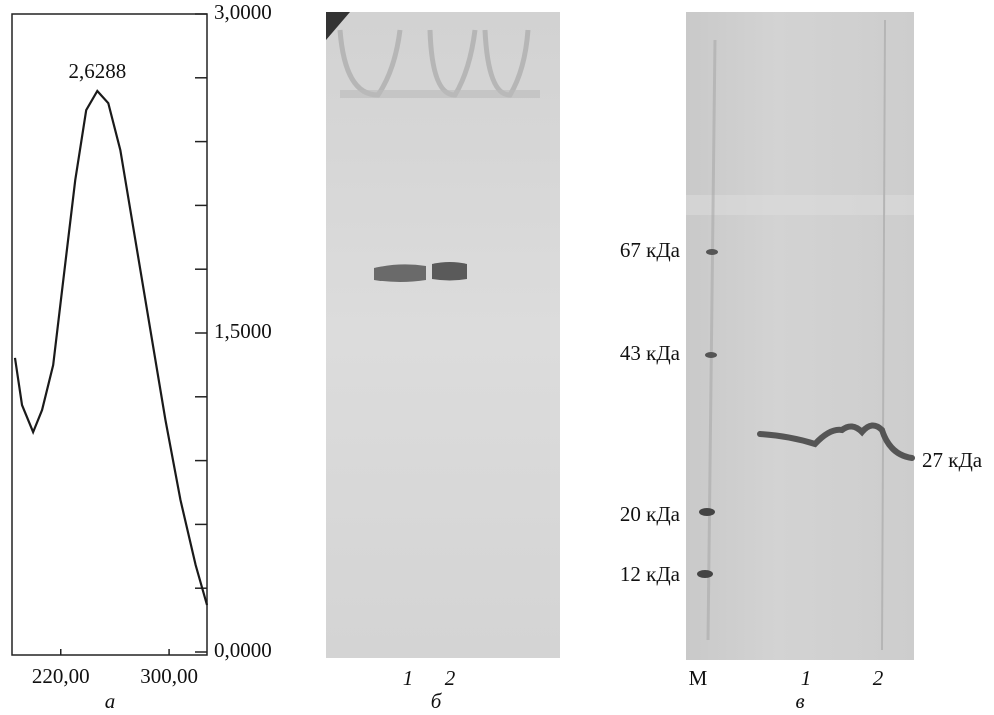  What do you see at coordinates (440, 94) in the screenshot?
I see `well-line` at bounding box center [440, 94].